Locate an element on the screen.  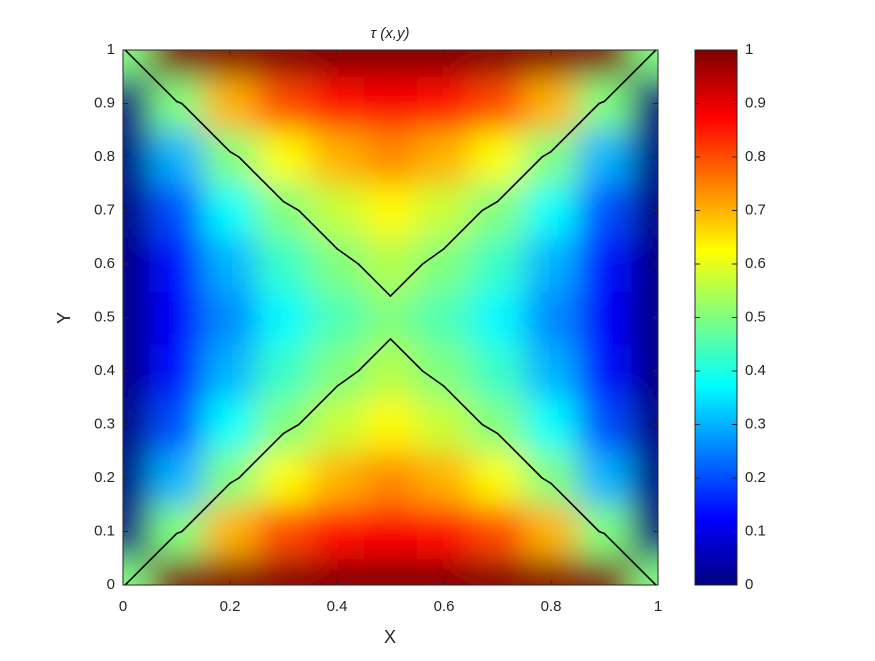
x-tick-label: 0 is located at coordinates (123, 606).